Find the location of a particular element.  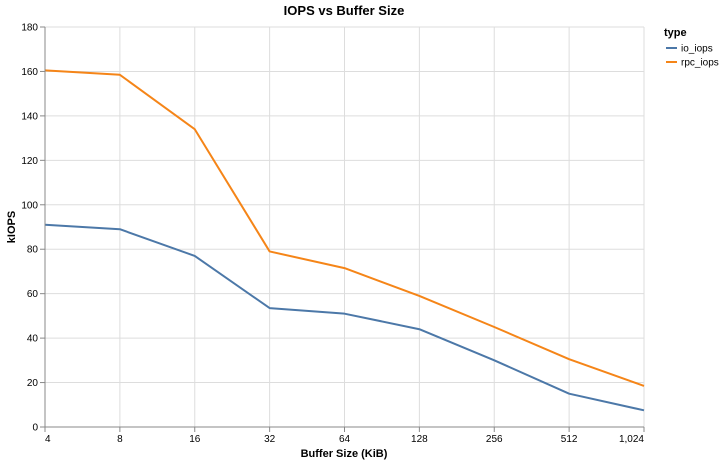

x-tick-label: 64 is located at coordinates (345, 439).